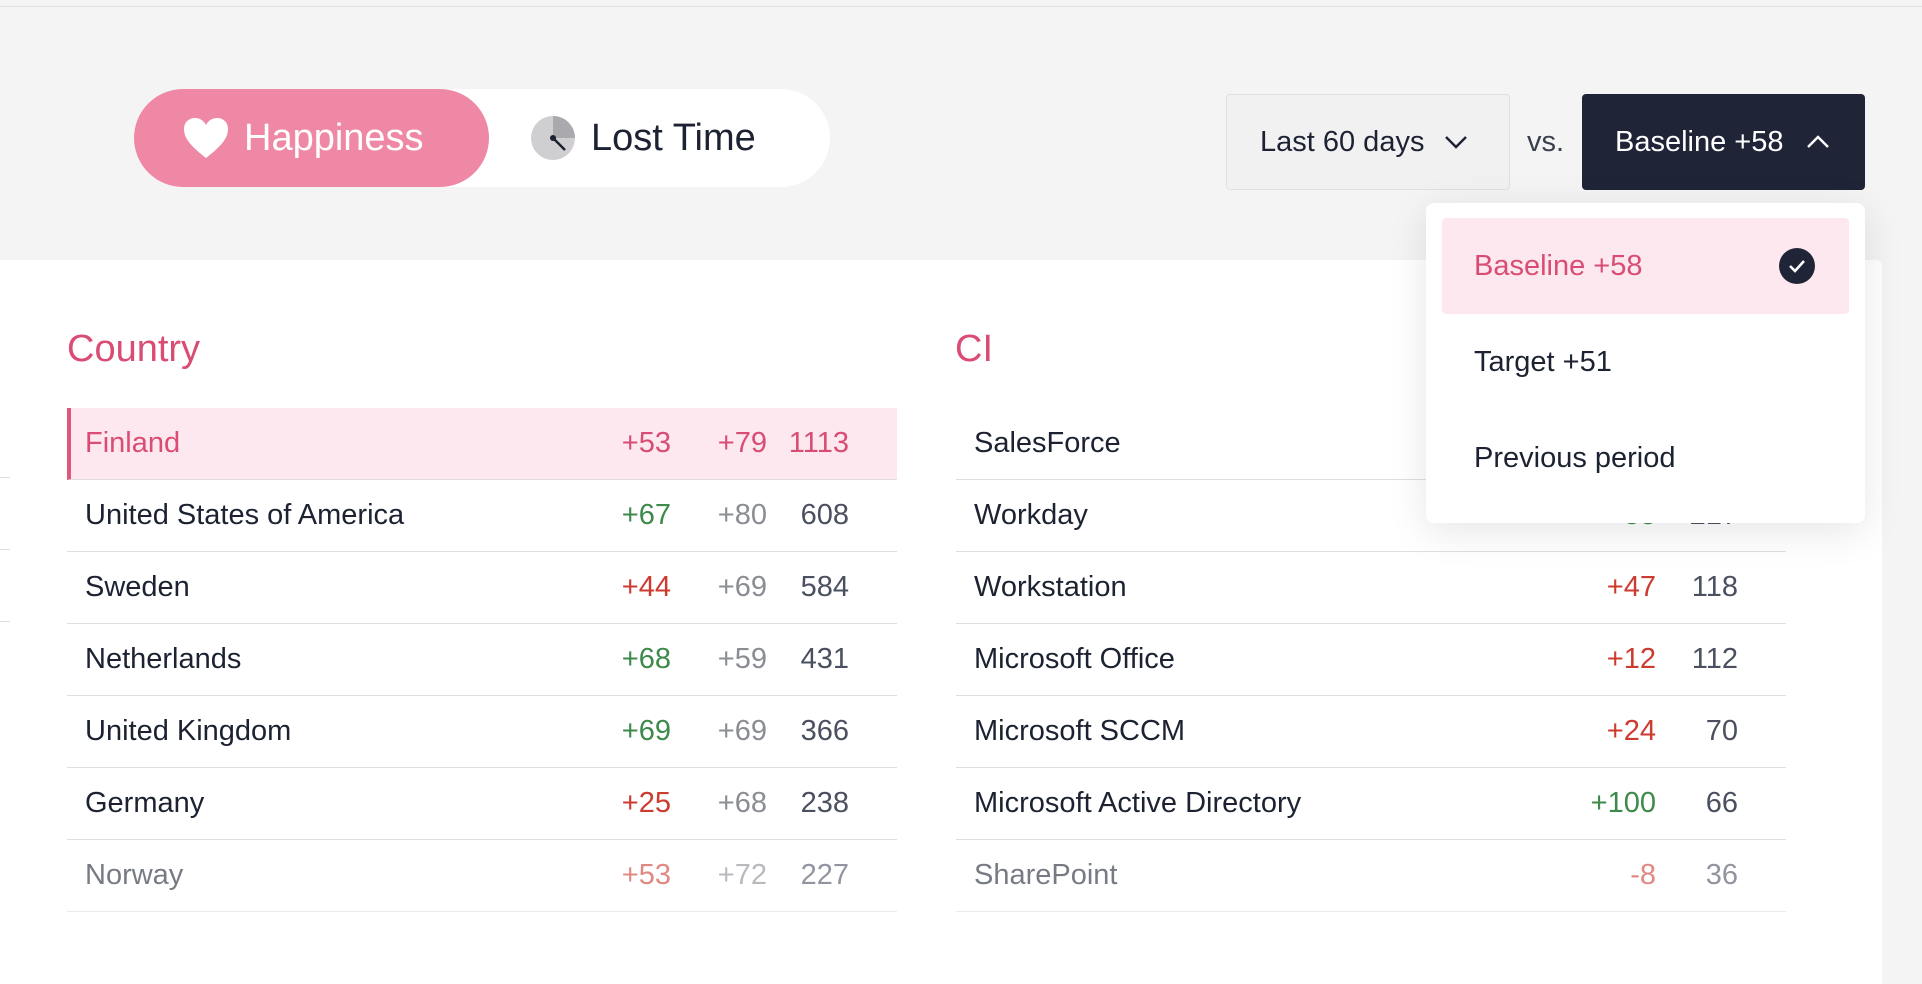  Describe the element at coordinates (1645, 266) in the screenshot. I see `dropdown-option-baseline: Baseline +58` at that location.